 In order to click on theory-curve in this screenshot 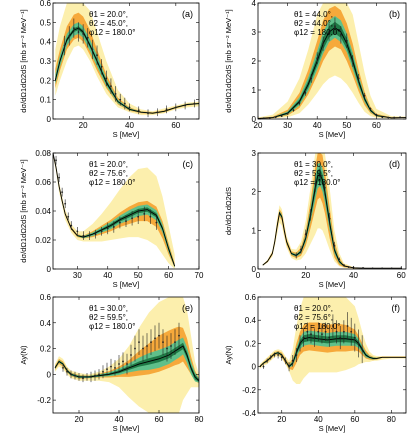, I will do `click(332, 73)`.